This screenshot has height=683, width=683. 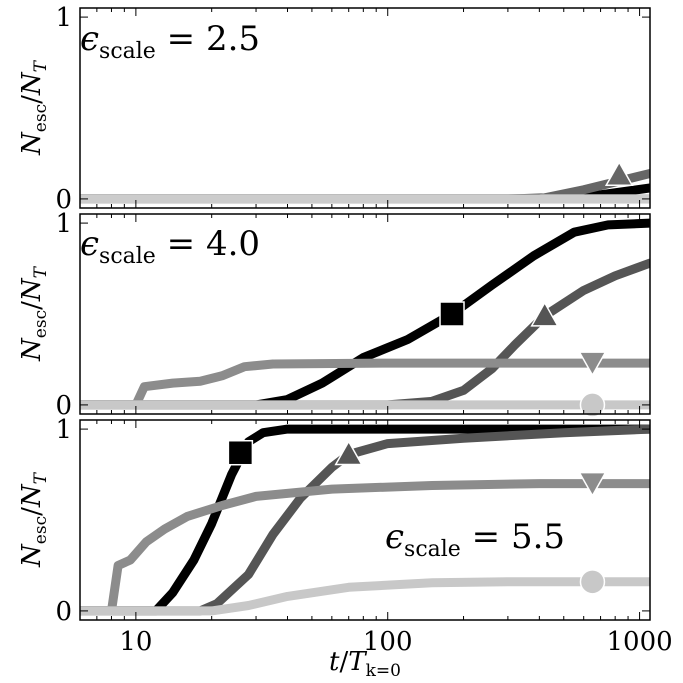 I want to click on series-line-triangle-down, so click(x=365, y=384).